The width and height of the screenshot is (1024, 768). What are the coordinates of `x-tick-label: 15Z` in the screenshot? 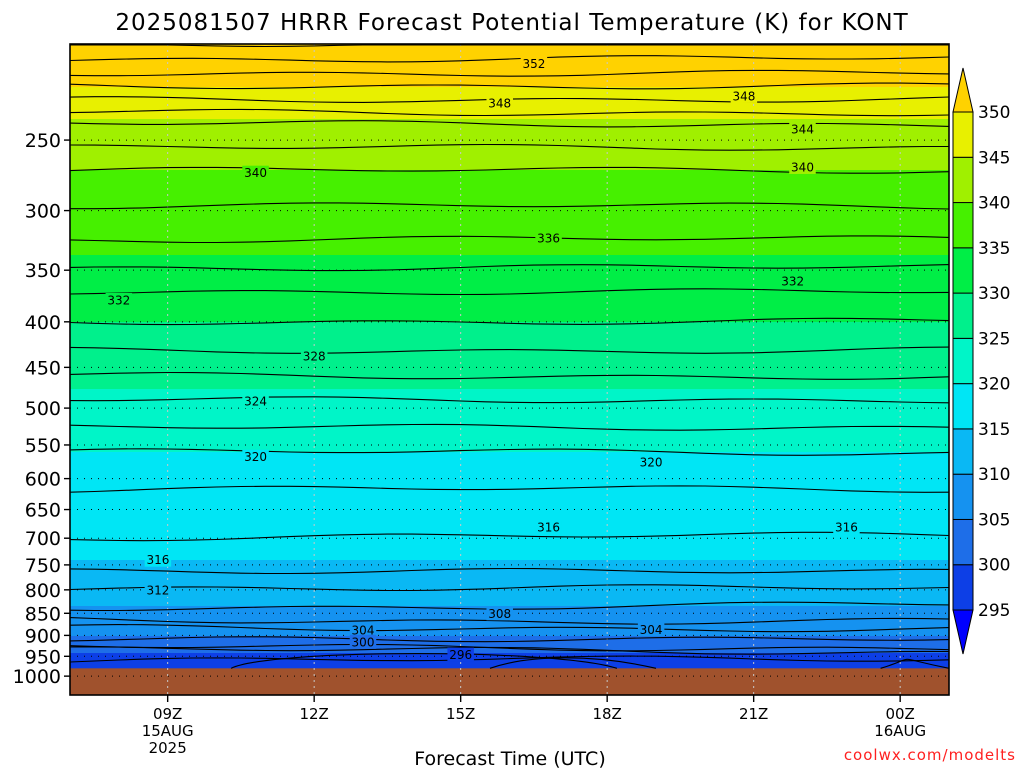 It's located at (460, 714).